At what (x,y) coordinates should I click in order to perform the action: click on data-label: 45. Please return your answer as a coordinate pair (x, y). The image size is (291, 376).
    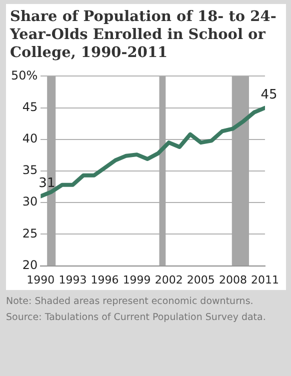
    Looking at the image, I should click on (269, 95).